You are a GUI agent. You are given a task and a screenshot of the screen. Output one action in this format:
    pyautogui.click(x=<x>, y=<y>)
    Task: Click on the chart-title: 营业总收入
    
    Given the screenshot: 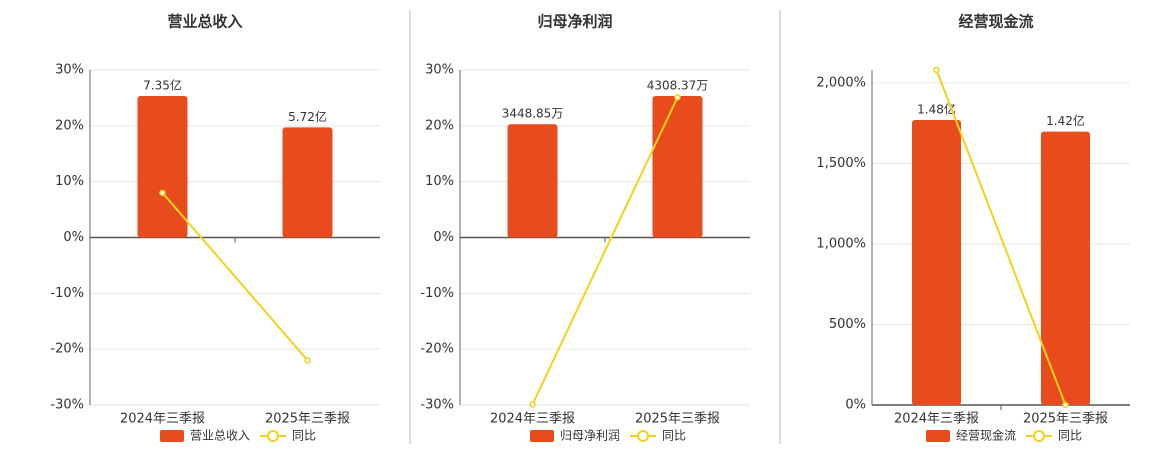 What is the action you would take?
    pyautogui.click(x=204, y=22)
    